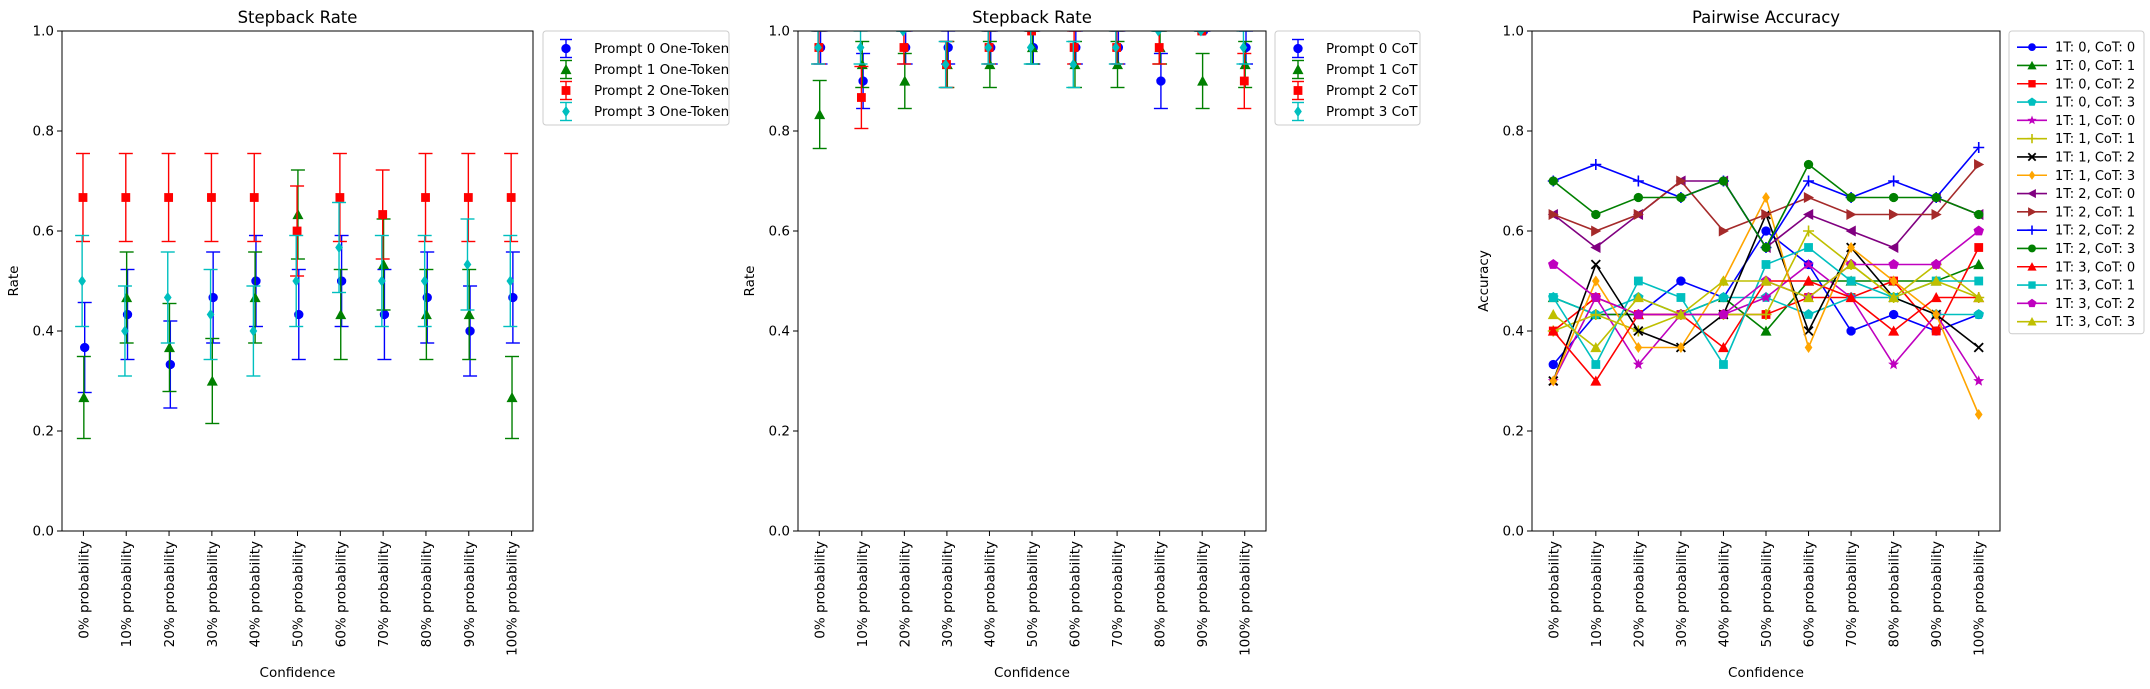 Image resolution: width=2150 pixels, height=689 pixels. I want to click on x-tick-label: 70% probability, so click(1118, 594).